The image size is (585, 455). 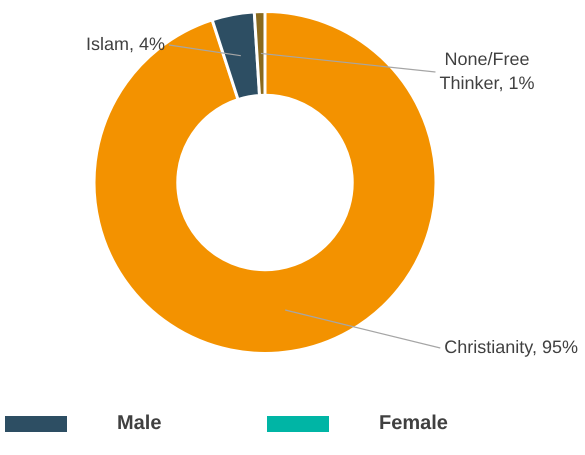 I want to click on slice-label: None/Free Thinker, 1%, so click(x=487, y=70).